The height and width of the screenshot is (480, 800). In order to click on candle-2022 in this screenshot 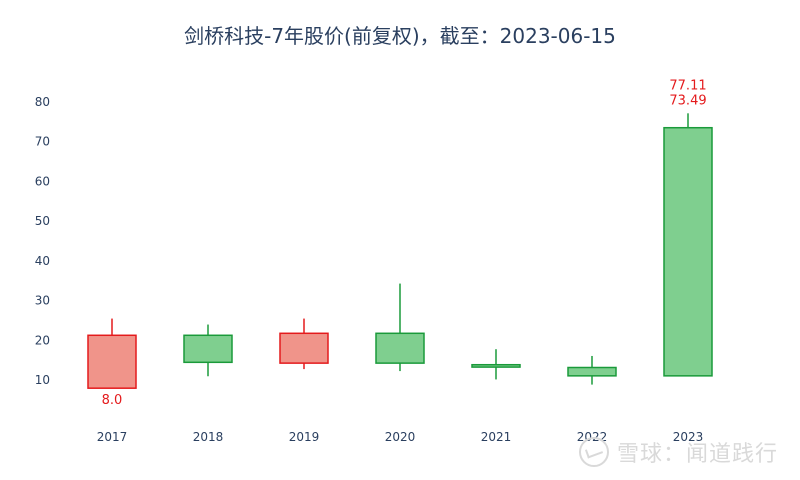, I will do `click(592, 370)`.